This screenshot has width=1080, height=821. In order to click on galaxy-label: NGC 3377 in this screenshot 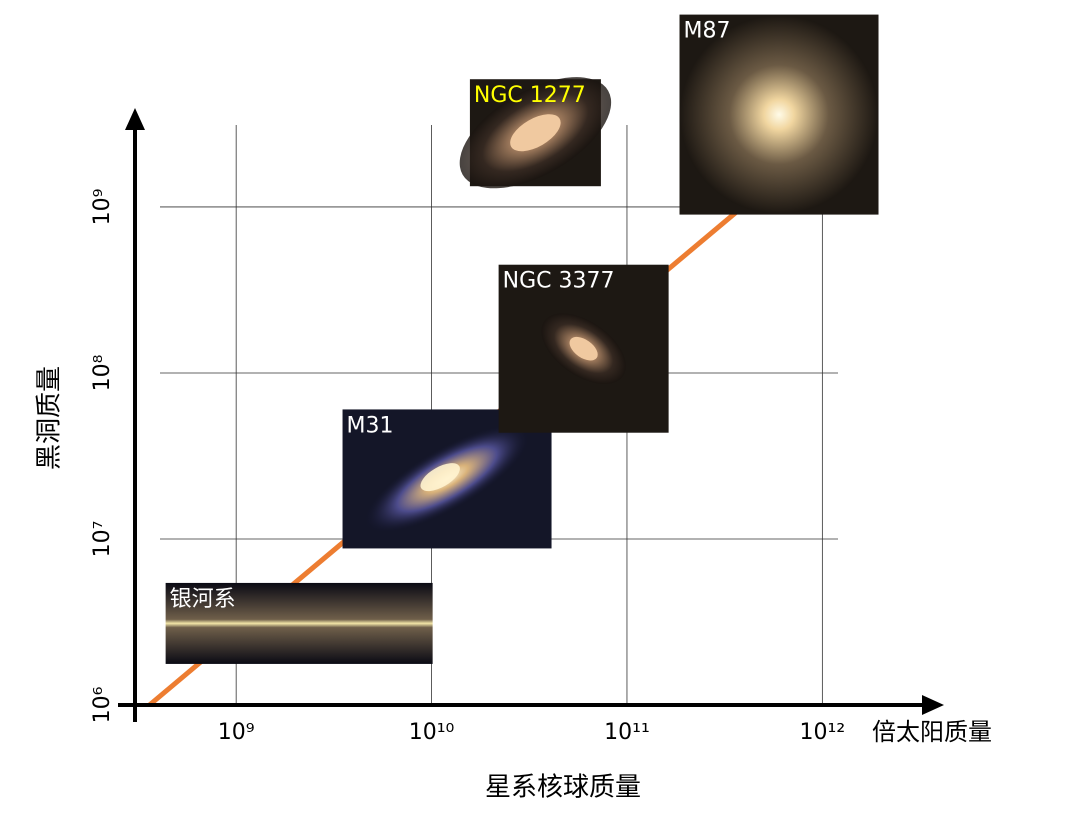, I will do `click(559, 281)`.